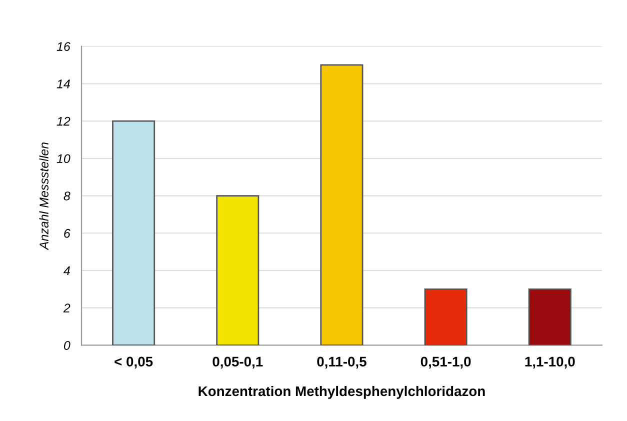  What do you see at coordinates (67, 196) in the screenshot?
I see `y-tick-label: 8` at bounding box center [67, 196].